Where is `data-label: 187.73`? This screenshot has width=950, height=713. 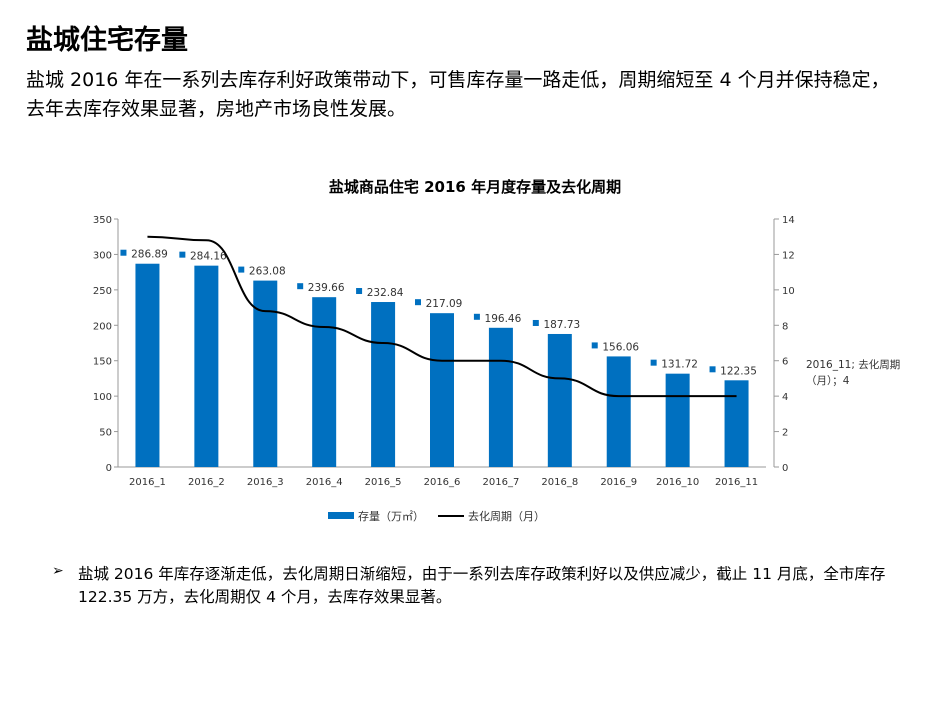
data-label: 187.73 is located at coordinates (561, 325).